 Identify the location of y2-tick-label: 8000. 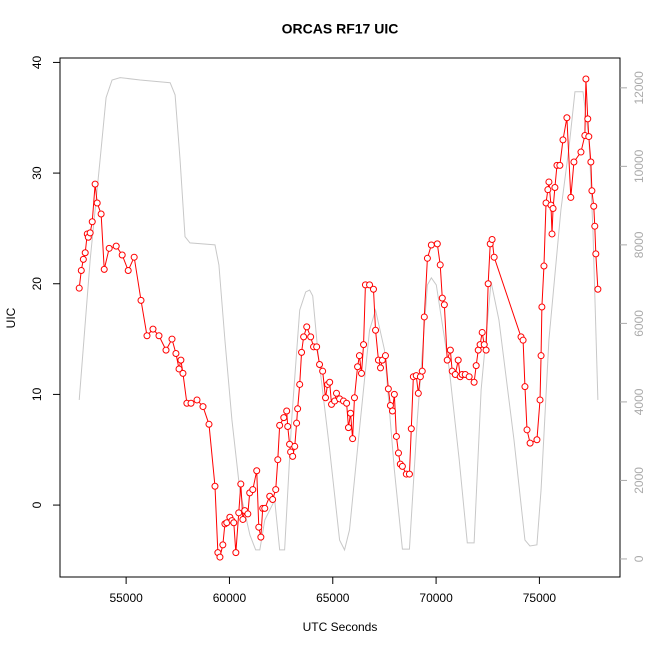
(639, 244).